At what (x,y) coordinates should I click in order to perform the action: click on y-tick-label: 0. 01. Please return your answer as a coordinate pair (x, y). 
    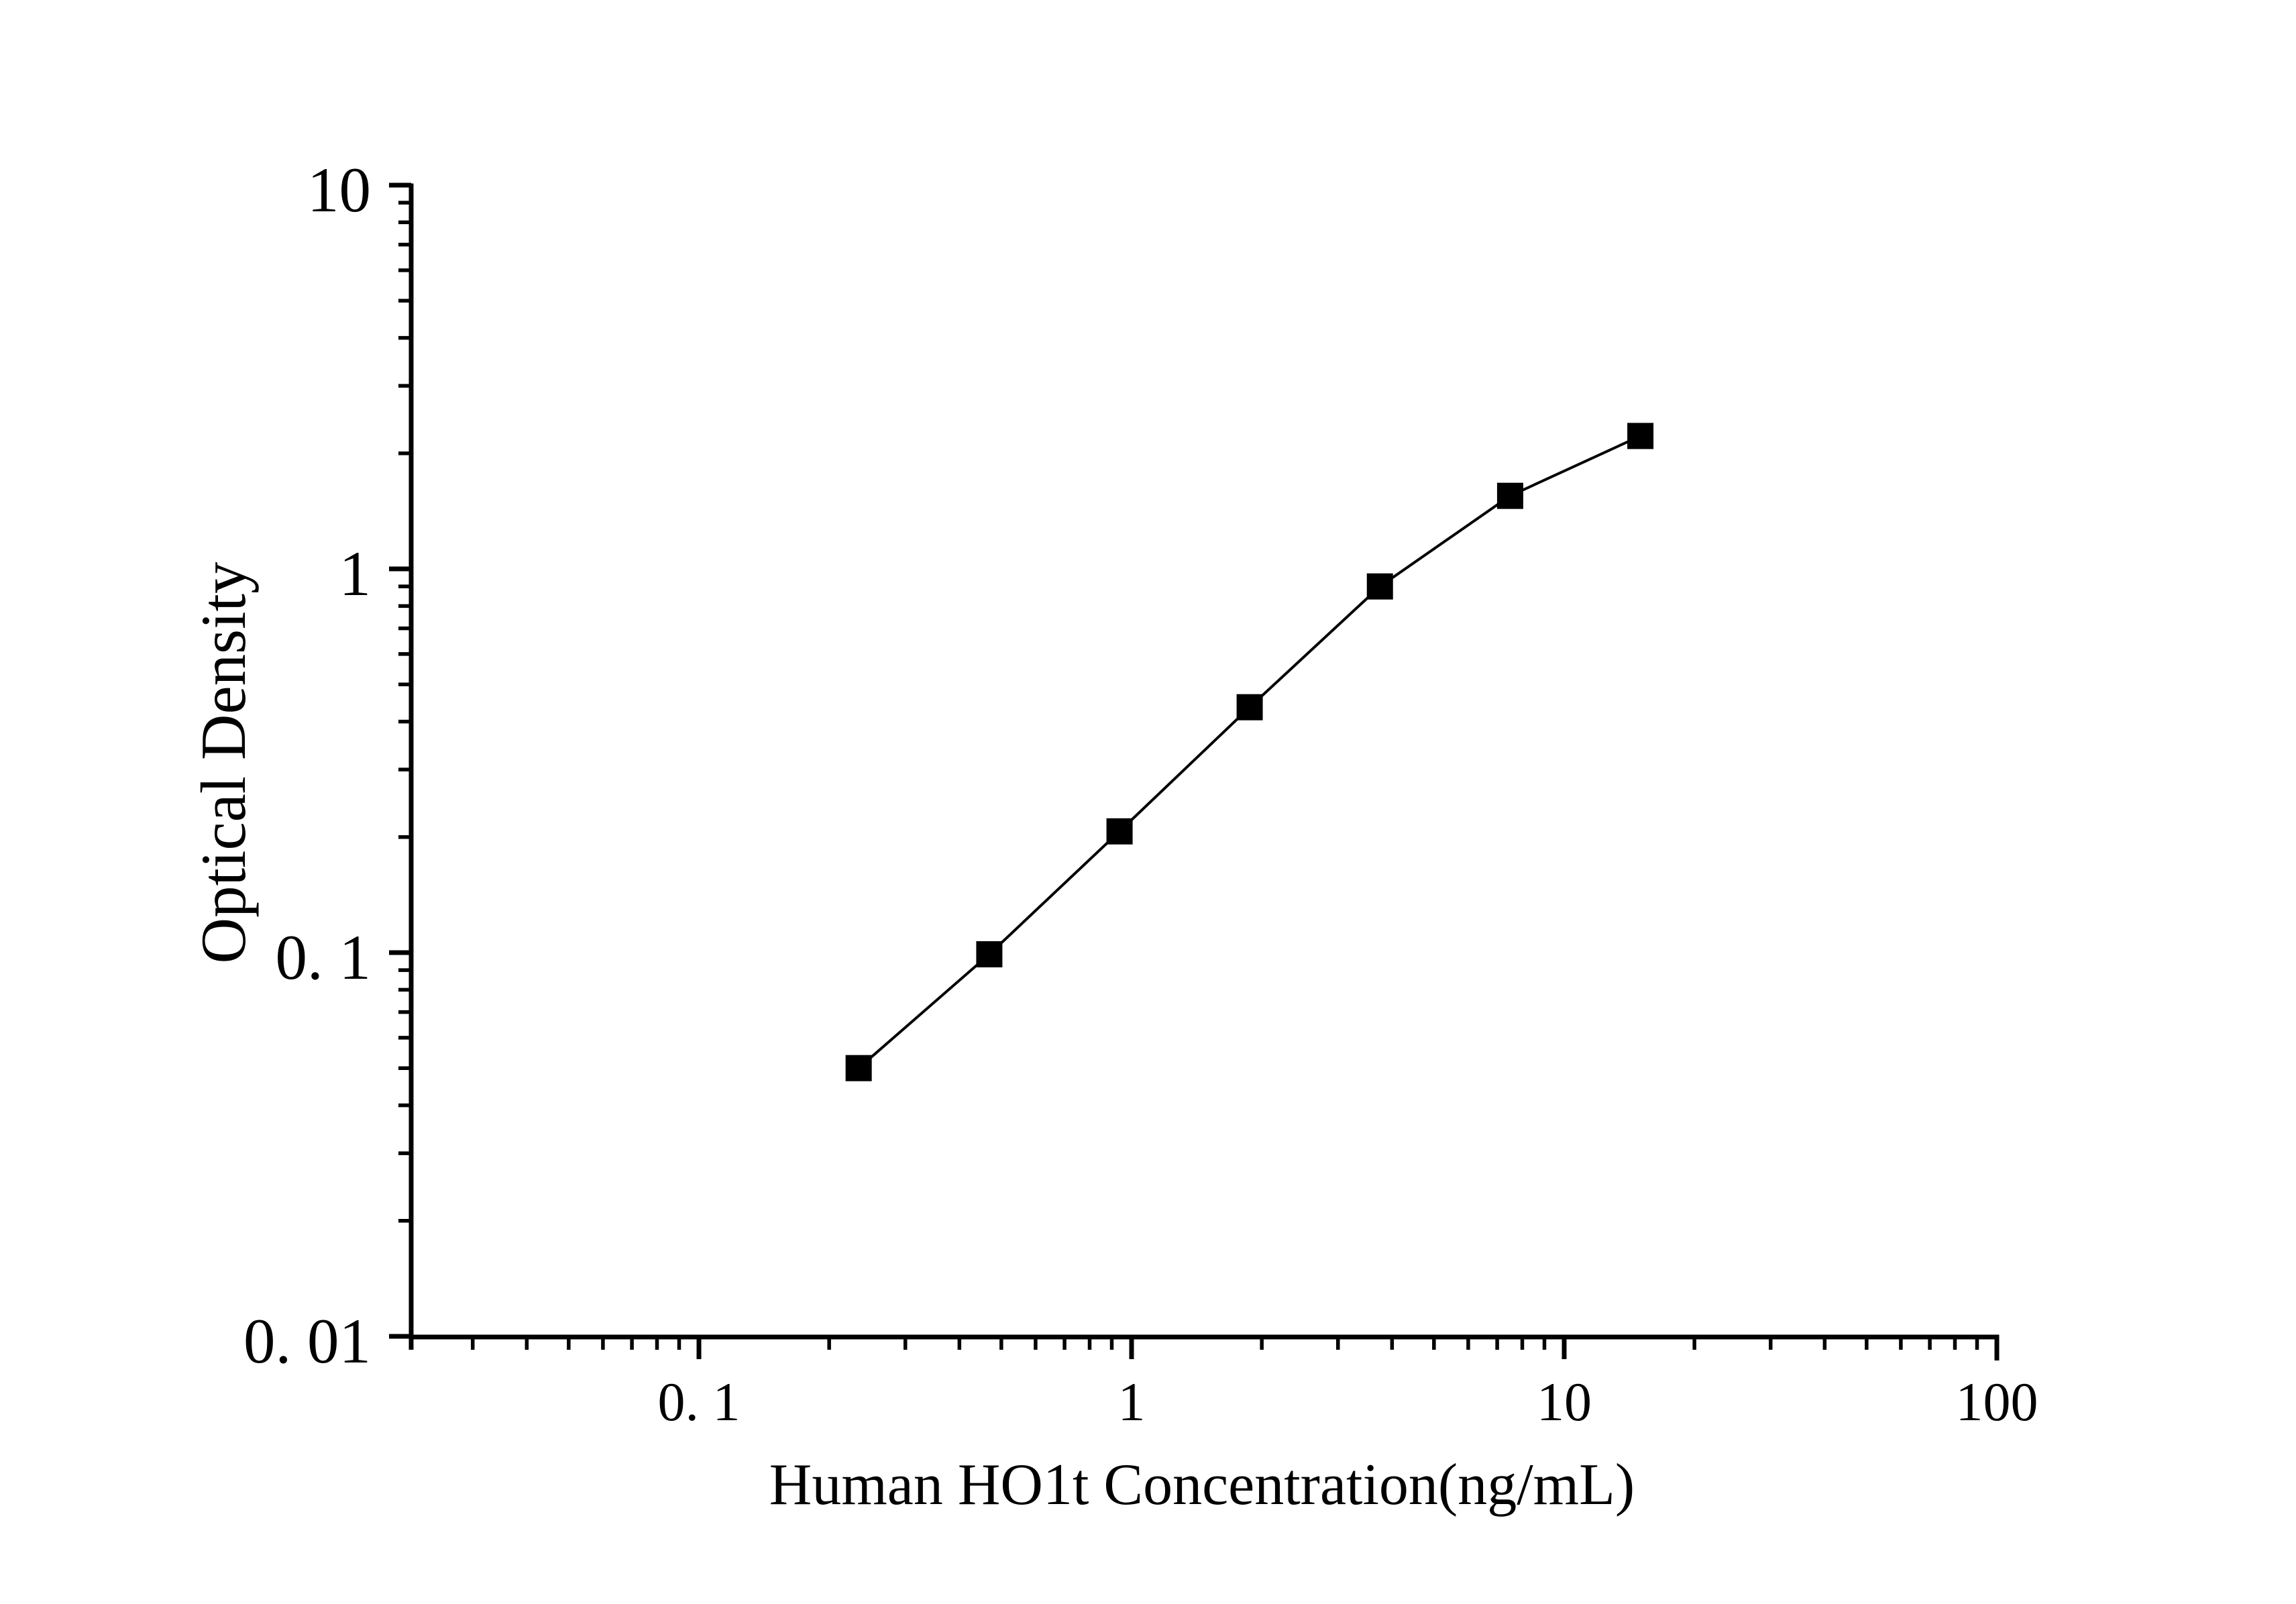
    Looking at the image, I should click on (307, 1341).